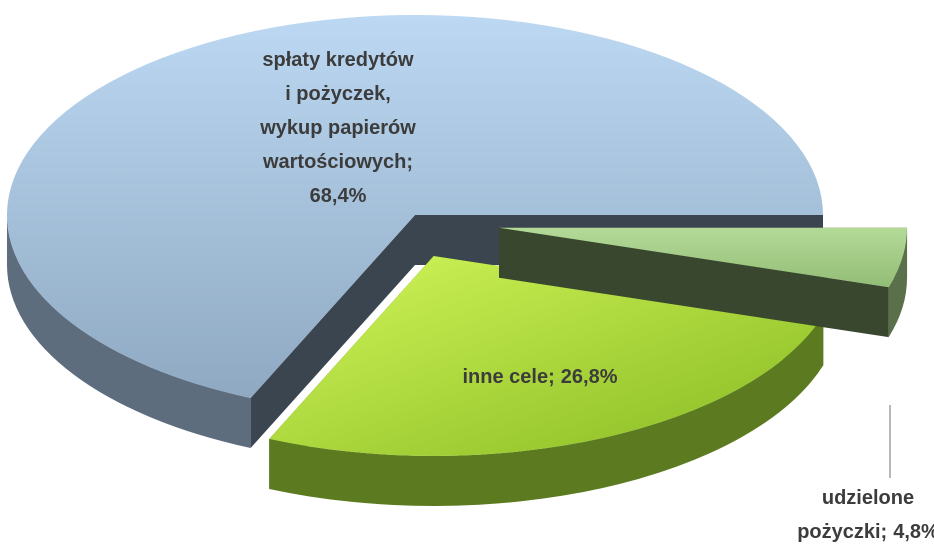 The image size is (934, 551). Describe the element at coordinates (868, 498) in the screenshot. I see `label-line: udzielone` at that location.